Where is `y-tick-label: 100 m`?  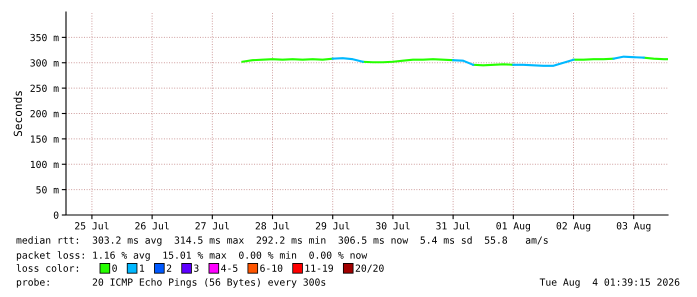
y-tick-label: 100 m is located at coordinates (44, 164).